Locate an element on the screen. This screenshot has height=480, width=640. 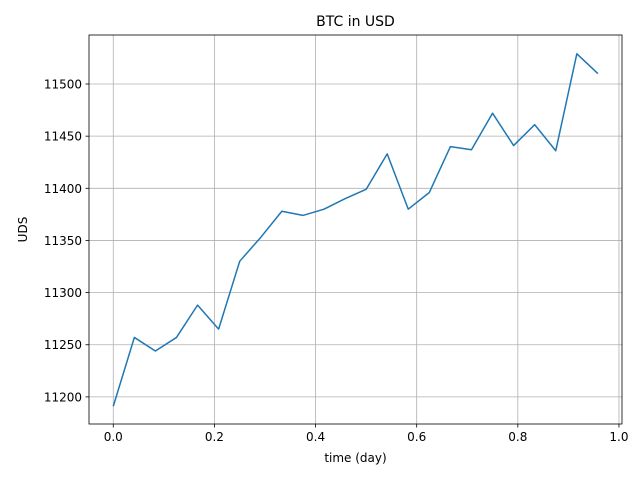
y-tick-label: 11300 is located at coordinates (63, 293).